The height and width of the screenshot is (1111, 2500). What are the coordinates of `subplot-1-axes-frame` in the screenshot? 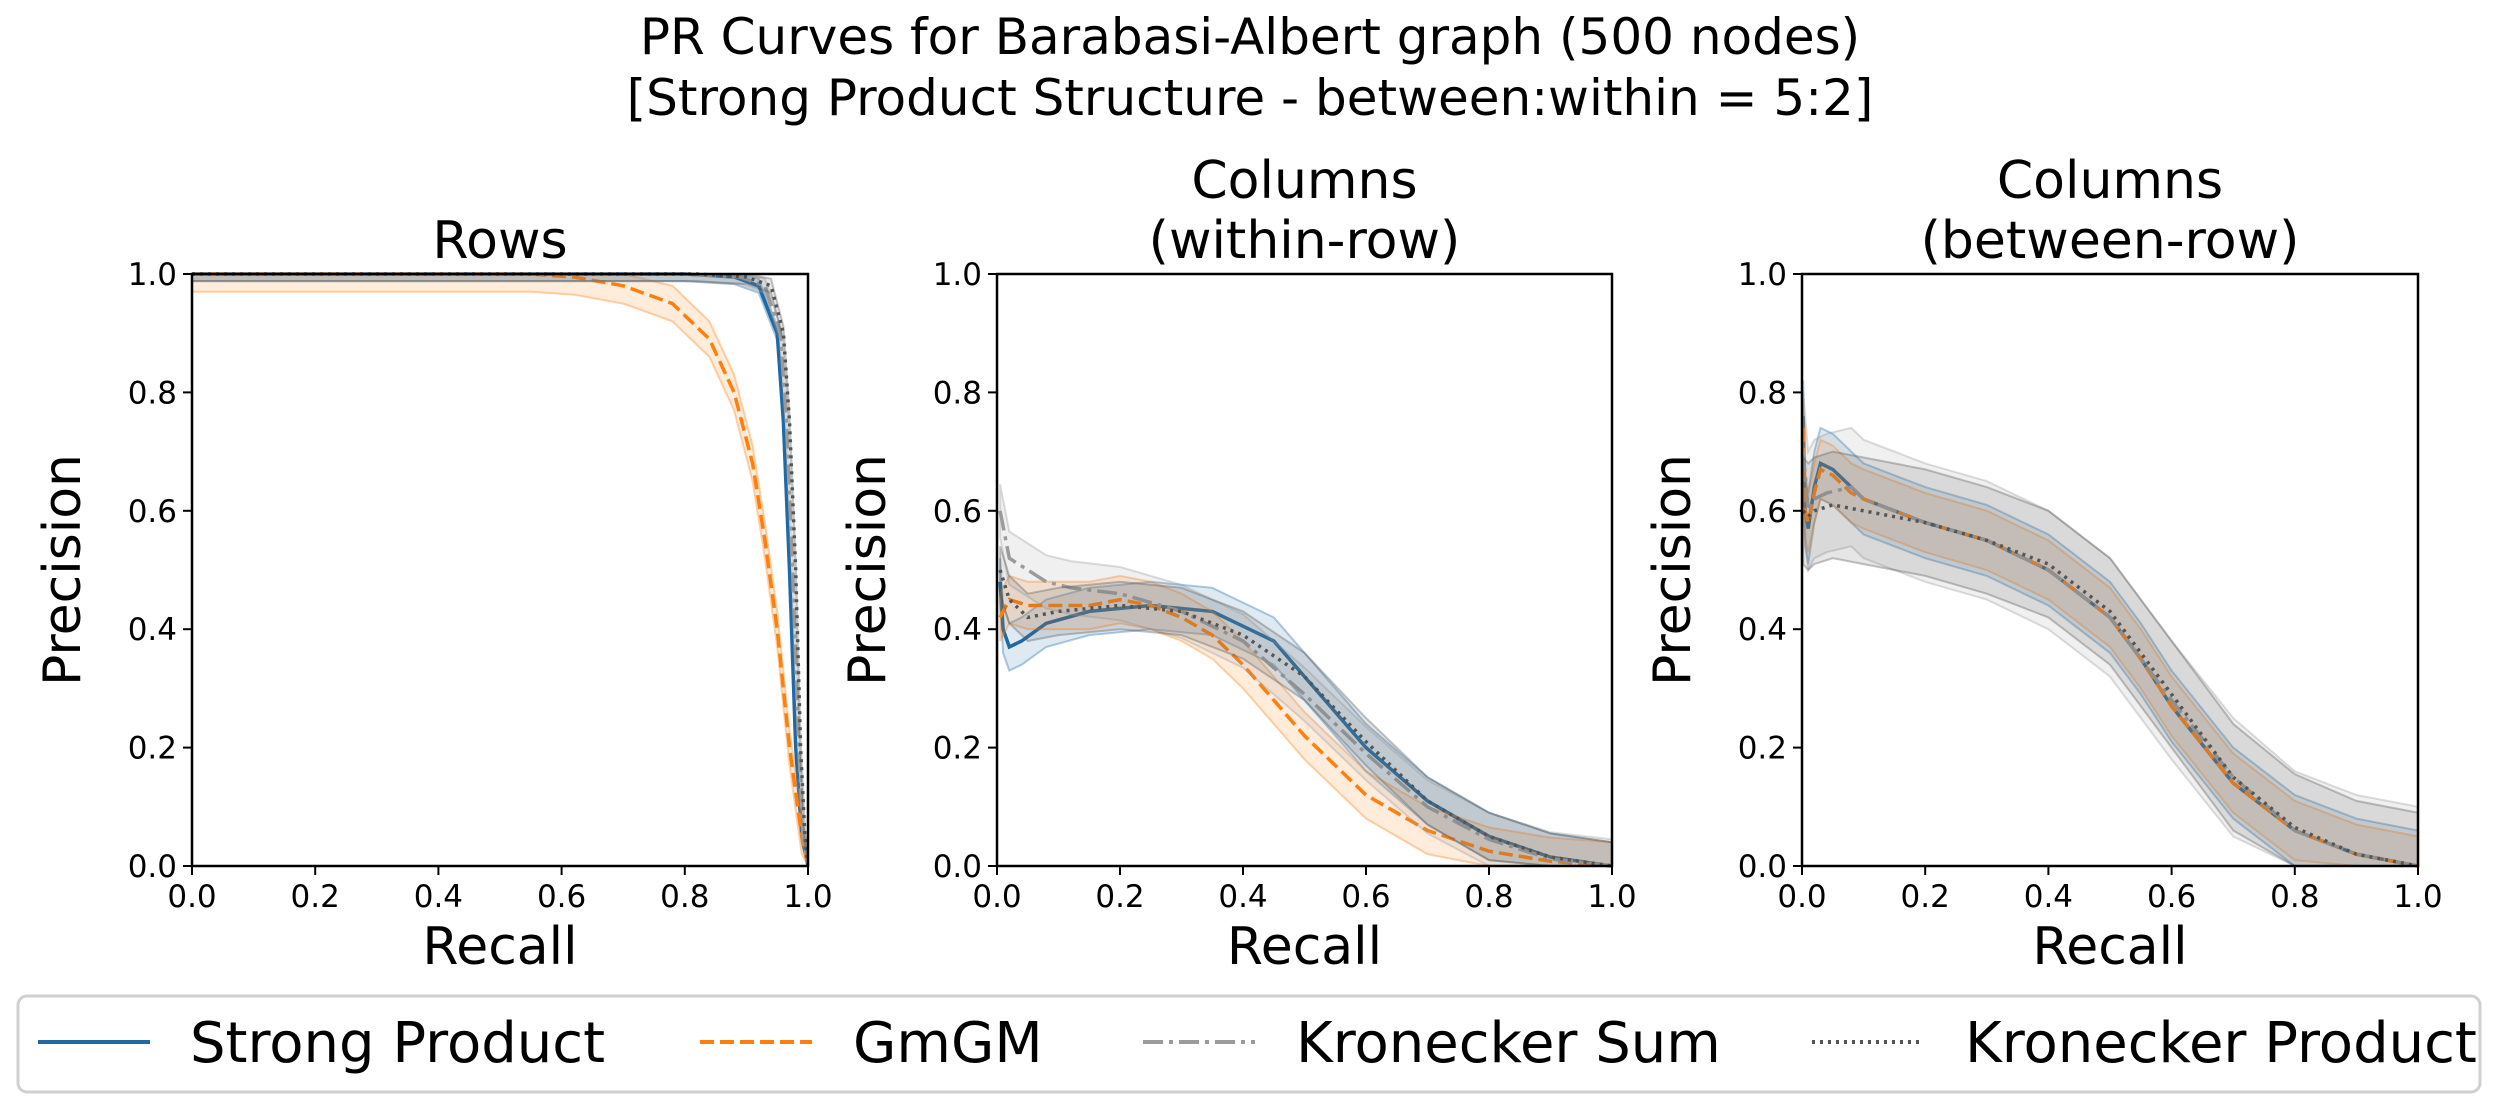 It's located at (500, 570).